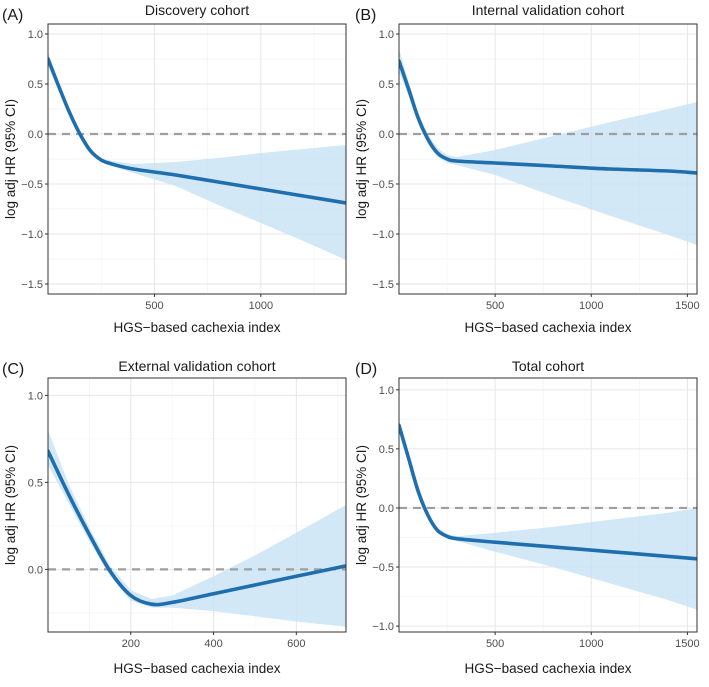 The width and height of the screenshot is (709, 687). Describe the element at coordinates (13, 369) in the screenshot. I see `panel-label: (C)` at that location.